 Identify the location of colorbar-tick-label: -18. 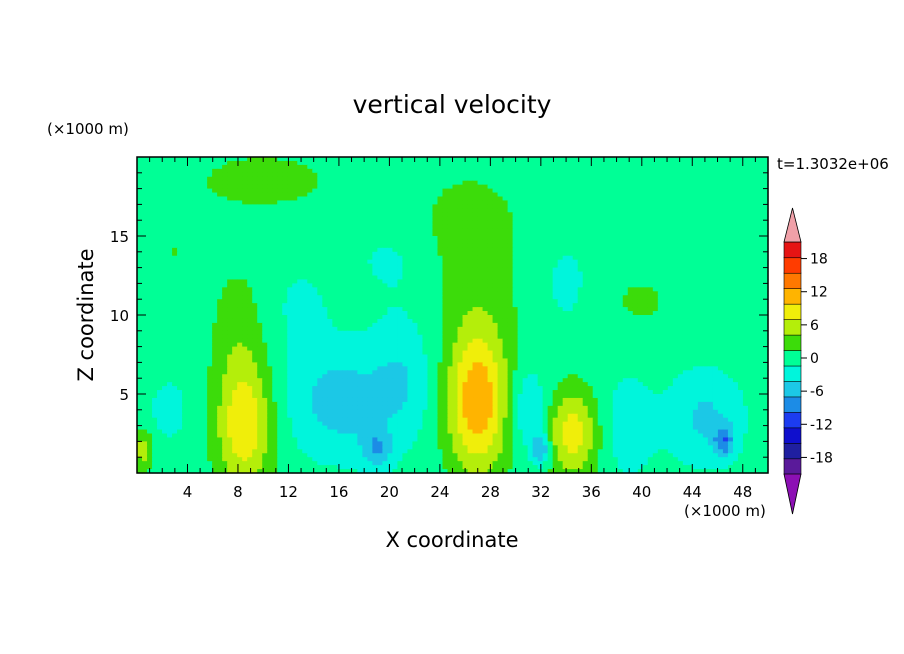
(821, 458).